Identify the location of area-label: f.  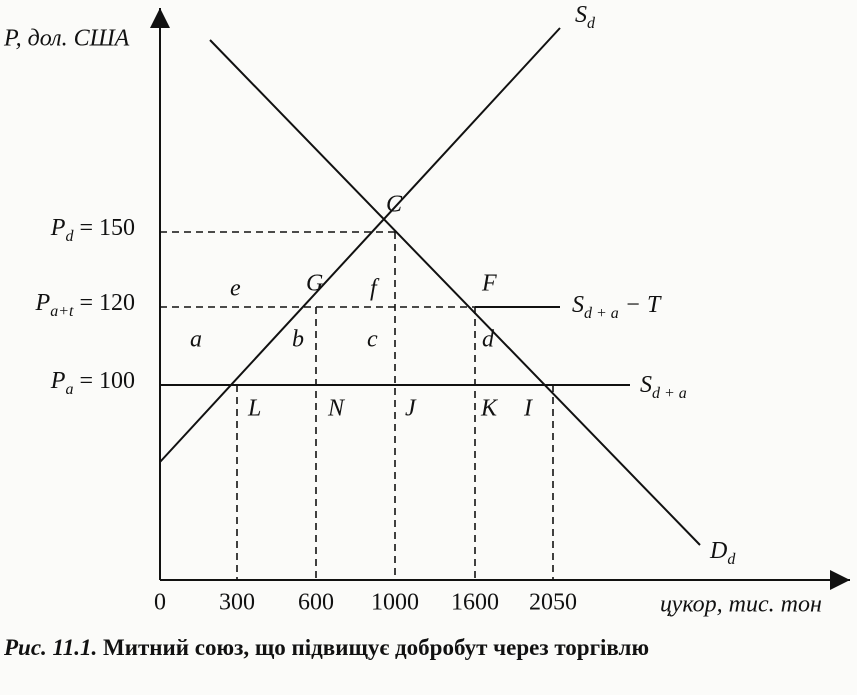
(375, 289).